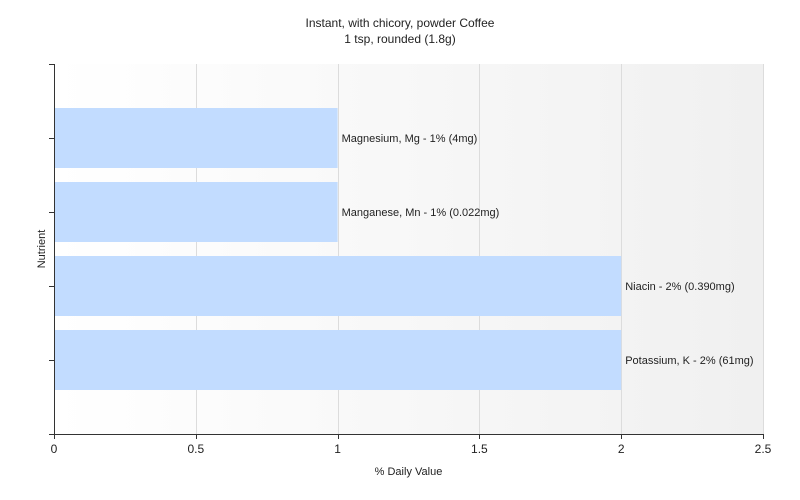 This screenshot has height=500, width=800. I want to click on x-tick-label: 1.5, so click(479, 449).